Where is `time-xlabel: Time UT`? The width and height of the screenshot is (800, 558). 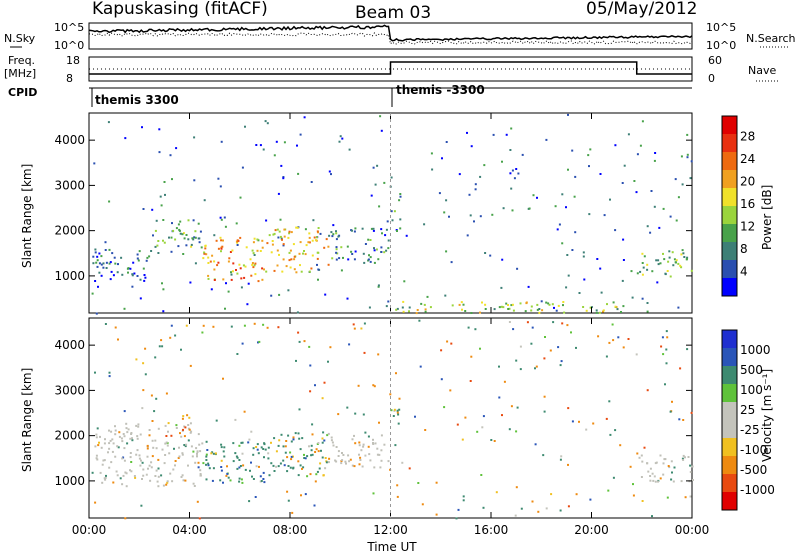
time-xlabel: Time UT is located at coordinates (391, 547).